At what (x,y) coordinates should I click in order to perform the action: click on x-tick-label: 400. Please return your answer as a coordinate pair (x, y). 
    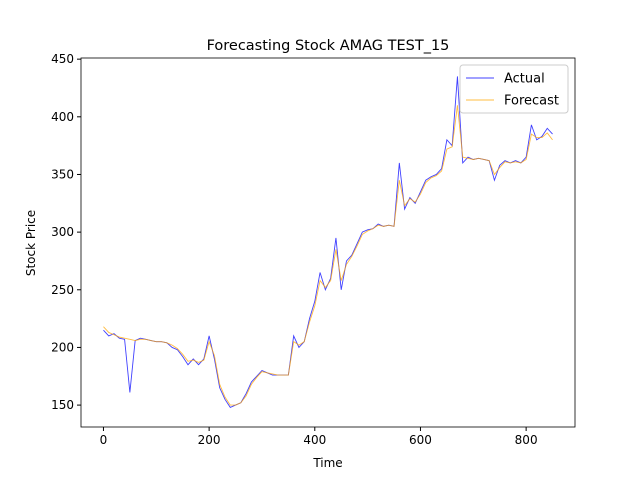
    Looking at the image, I should click on (314, 440).